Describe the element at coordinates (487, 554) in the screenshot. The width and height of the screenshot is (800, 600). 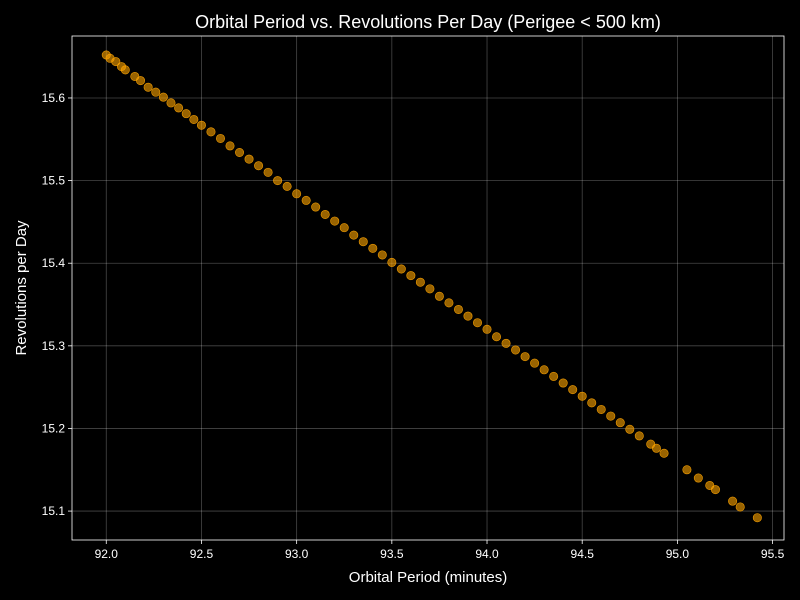
I see `x-tick-label: 94.0` at that location.